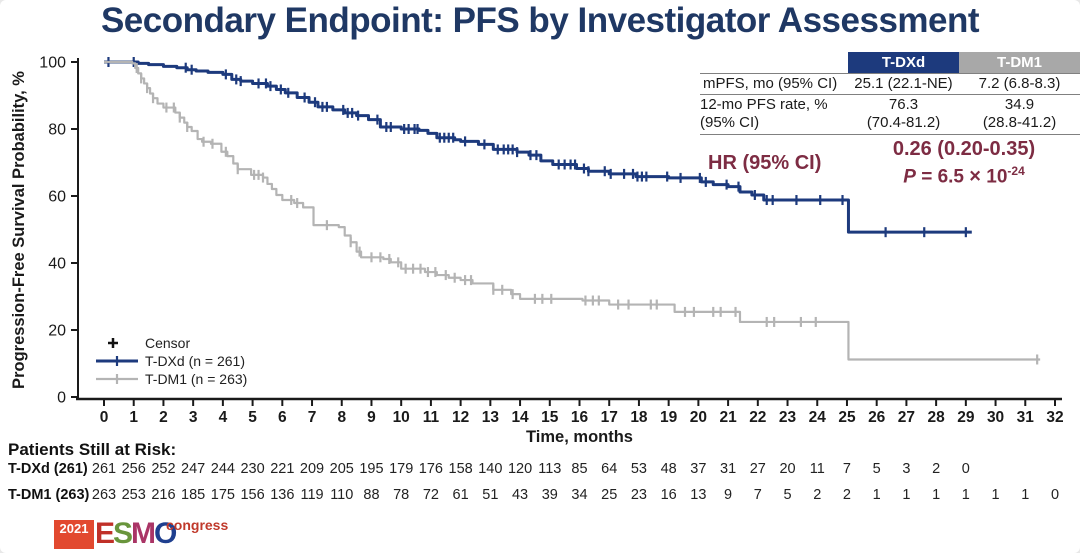 The width and height of the screenshot is (1080, 553). I want to click on at-risk-count: 216, so click(163, 495).